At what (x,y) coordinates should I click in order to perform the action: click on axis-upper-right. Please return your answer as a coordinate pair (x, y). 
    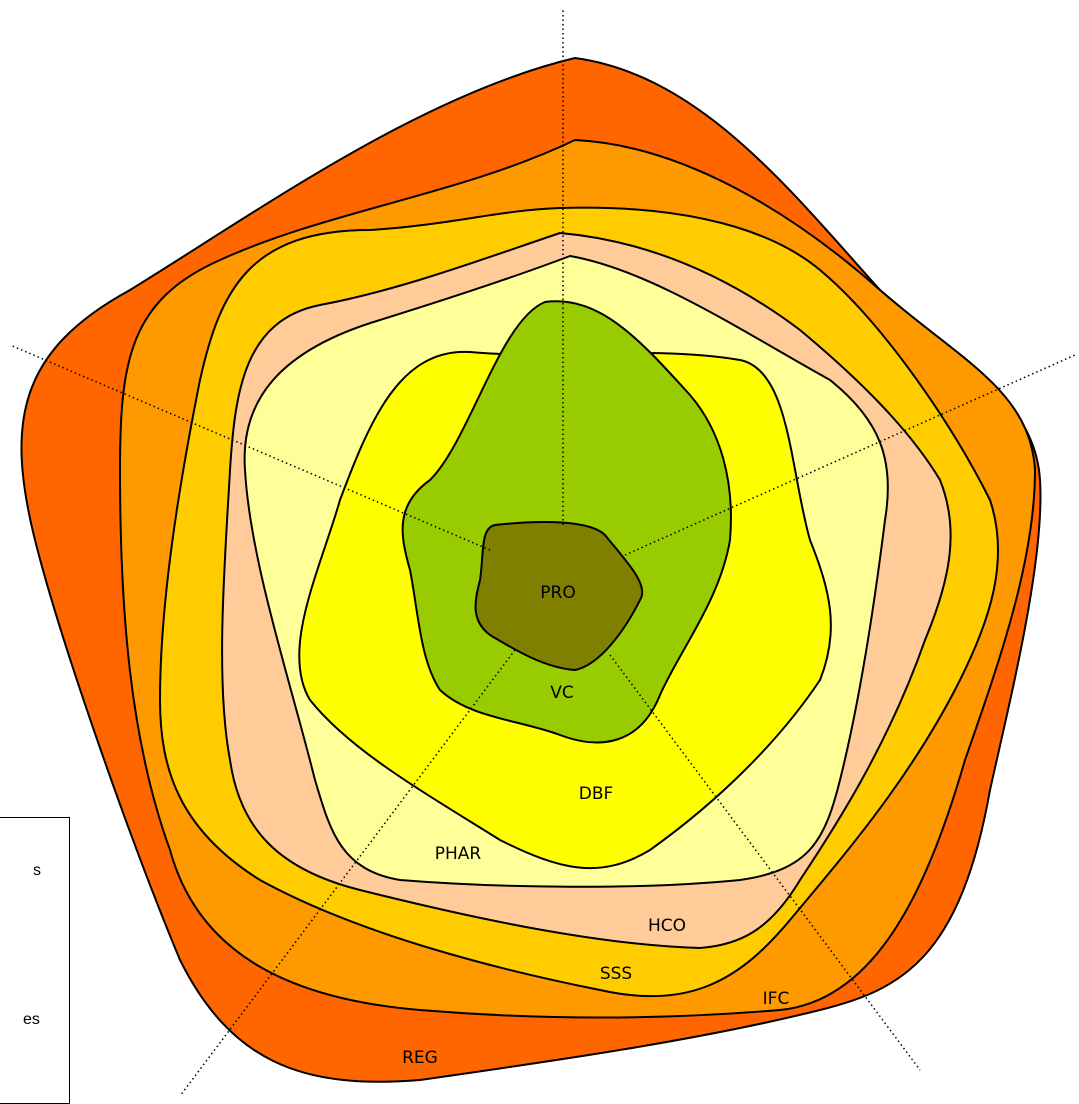
    Looking at the image, I should click on (850, 455).